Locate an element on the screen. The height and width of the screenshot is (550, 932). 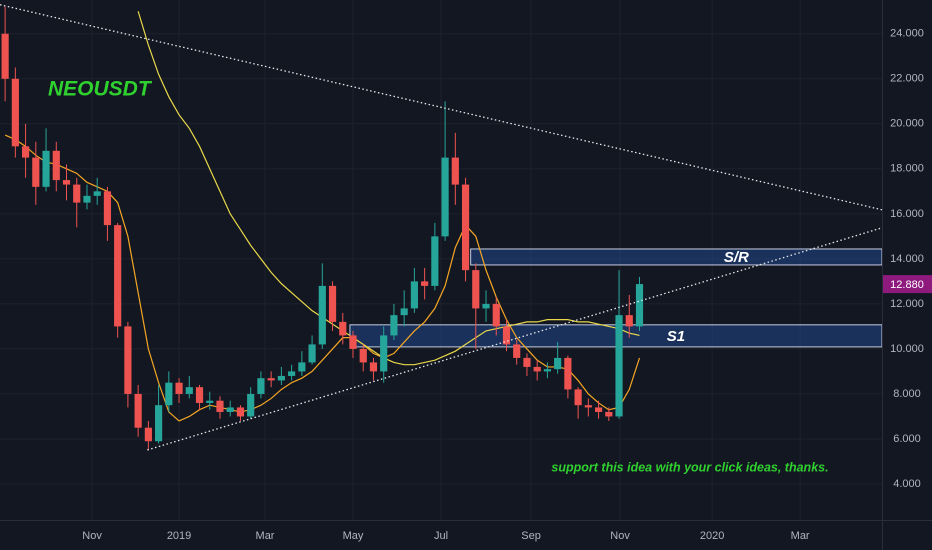
y-tick-label: 20.000 is located at coordinates (907, 124).